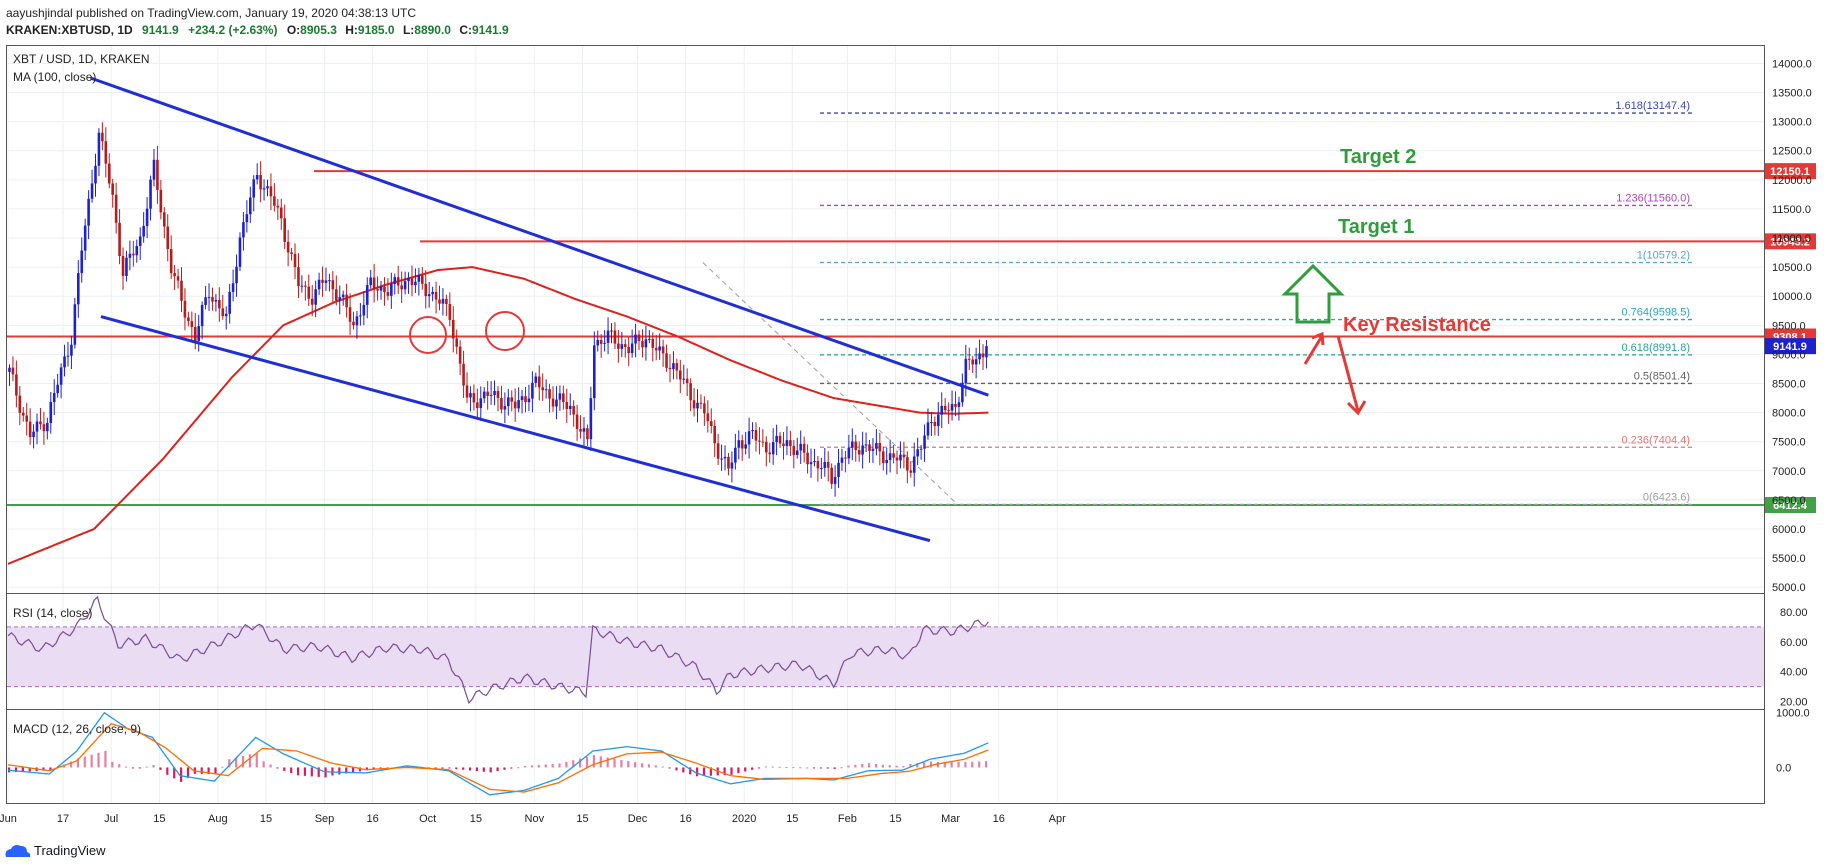  What do you see at coordinates (1376, 227) in the screenshot?
I see `target1-label: Target 1` at bounding box center [1376, 227].